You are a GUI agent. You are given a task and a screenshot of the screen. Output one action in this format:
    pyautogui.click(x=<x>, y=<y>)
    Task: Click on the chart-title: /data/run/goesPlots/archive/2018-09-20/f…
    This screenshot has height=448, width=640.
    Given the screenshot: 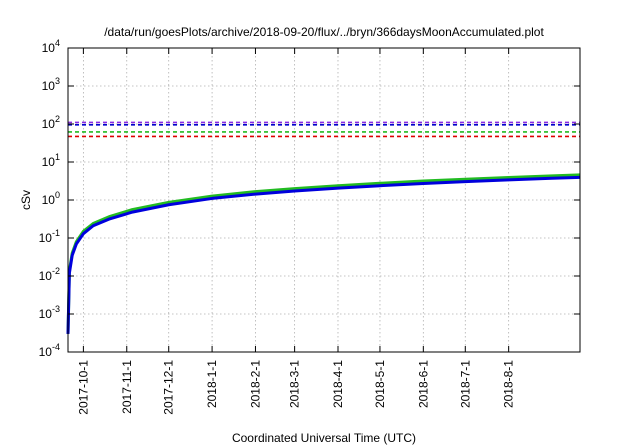 What is the action you would take?
    pyautogui.click(x=324, y=32)
    